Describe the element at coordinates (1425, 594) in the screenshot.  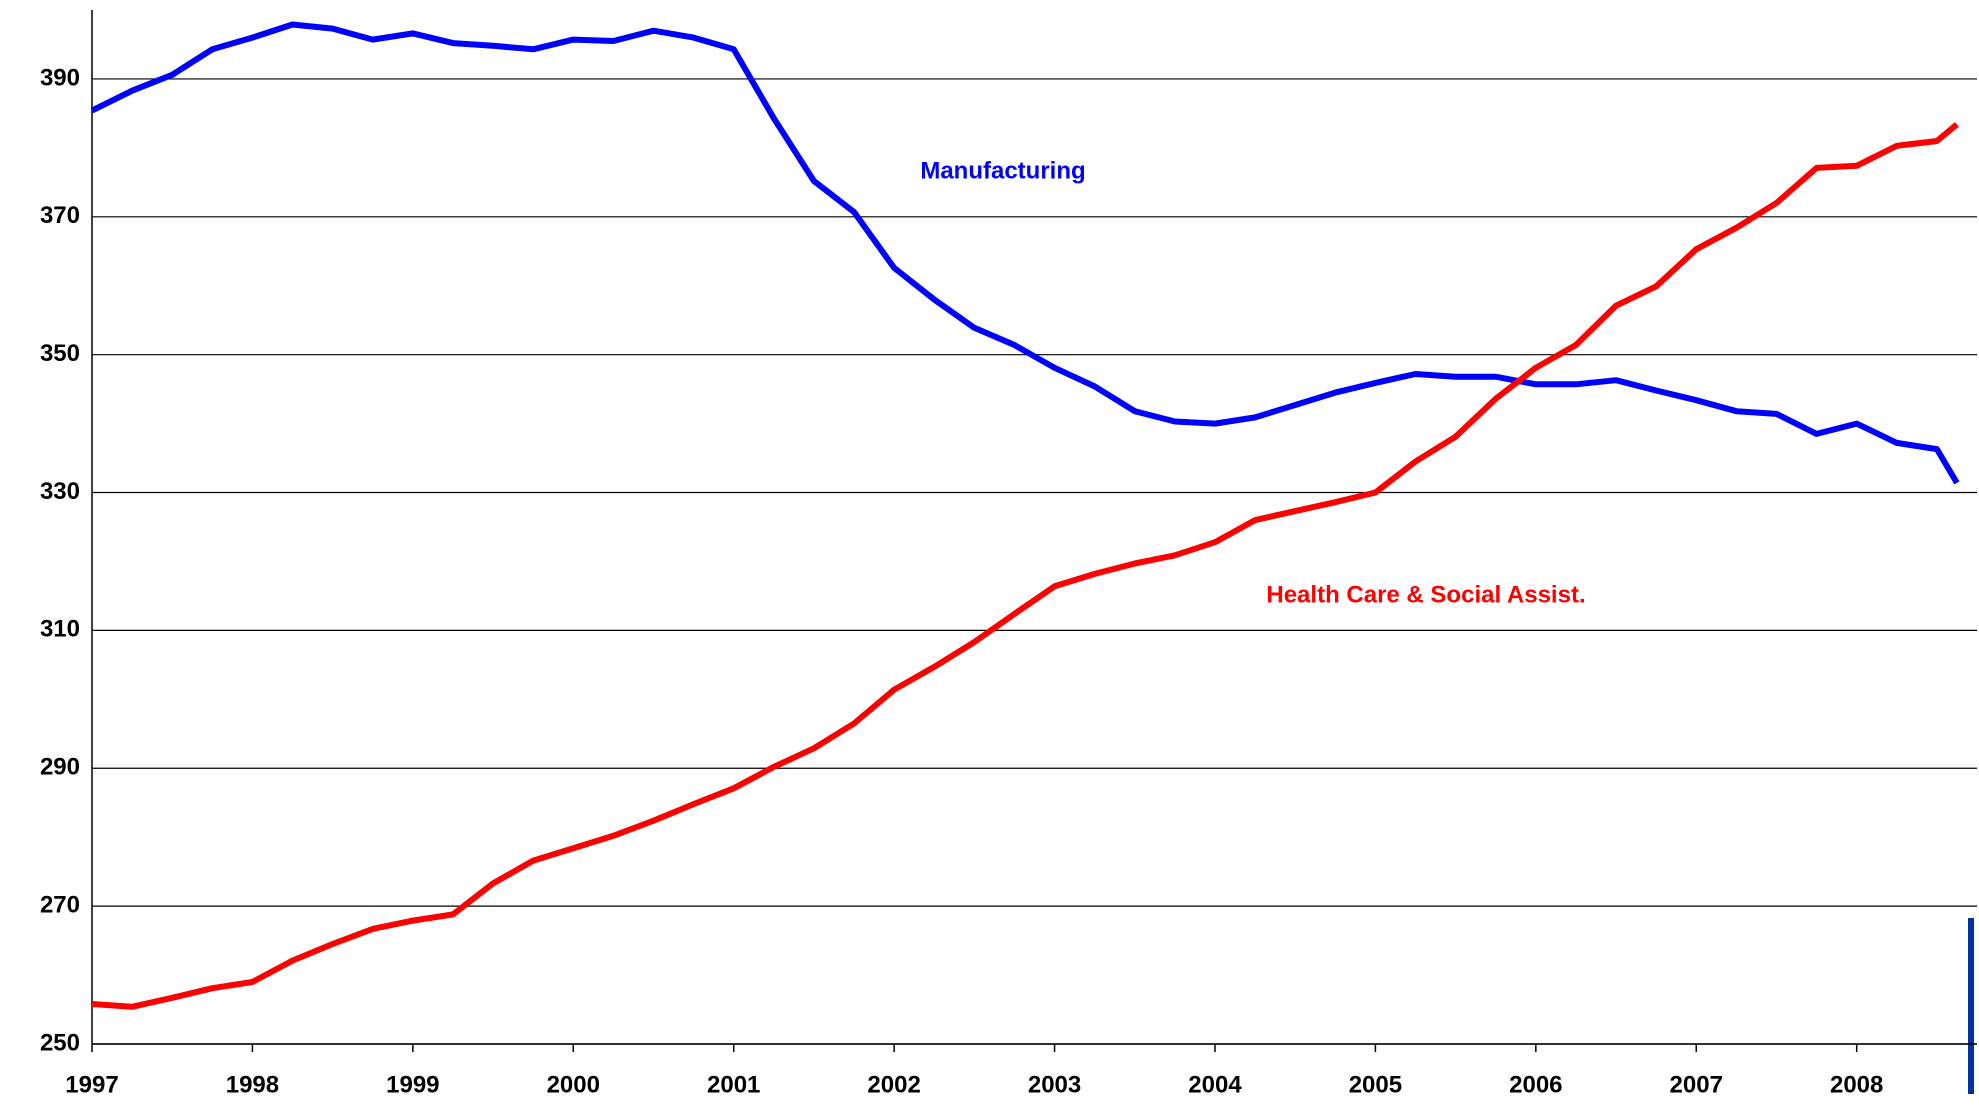
I see `series-label: Health Care & Social Assist.` at that location.